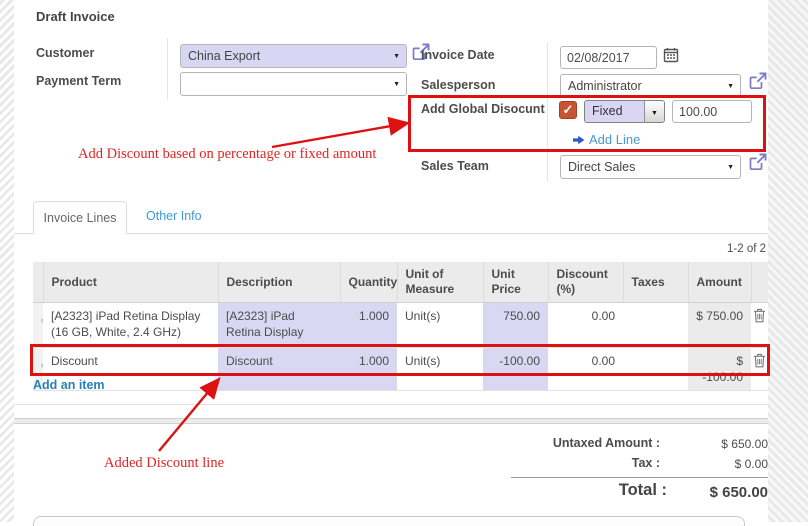 Image resolution: width=808 pixels, height=526 pixels. What do you see at coordinates (639, 477) in the screenshot?
I see `totals-divider` at bounding box center [639, 477].